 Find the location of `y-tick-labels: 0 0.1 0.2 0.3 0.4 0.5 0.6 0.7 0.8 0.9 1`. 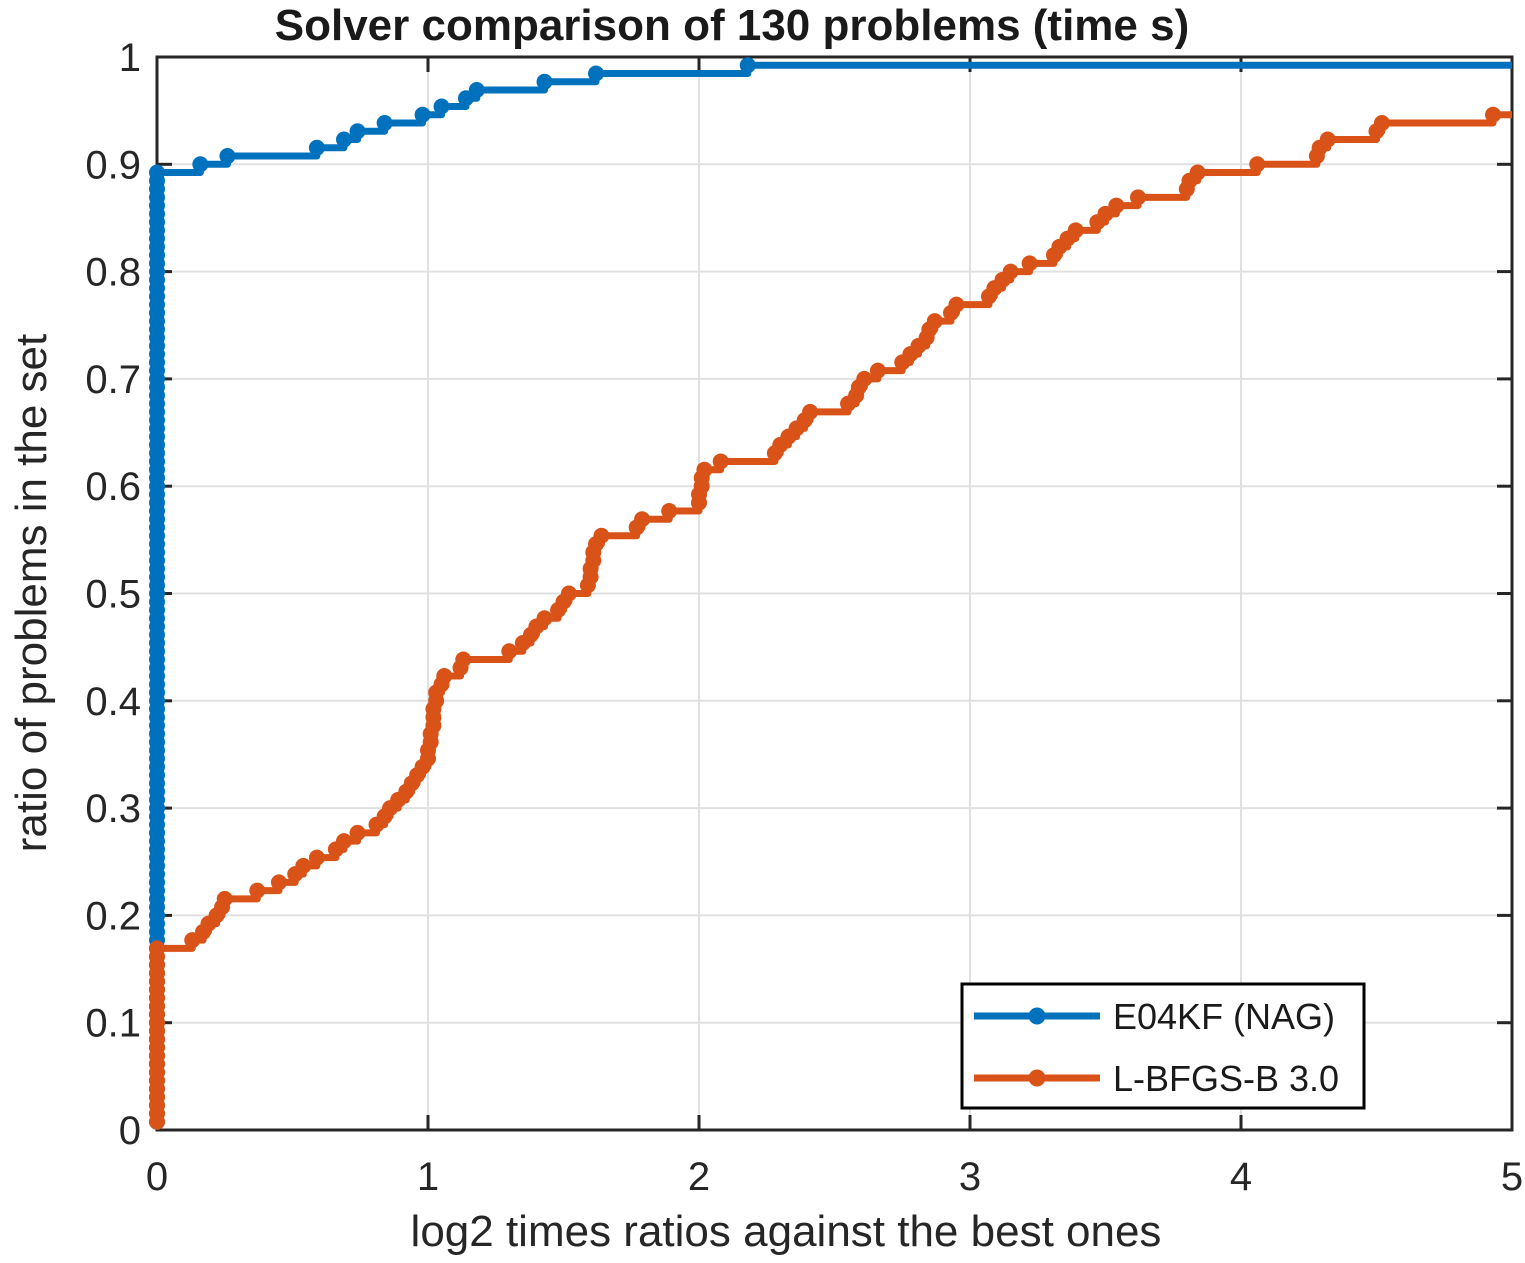

y-tick-labels: 0 0.1 0.2 0.3 0.4 0.5 0.6 0.7 0.8 0.9 1 is located at coordinates (113, 594).